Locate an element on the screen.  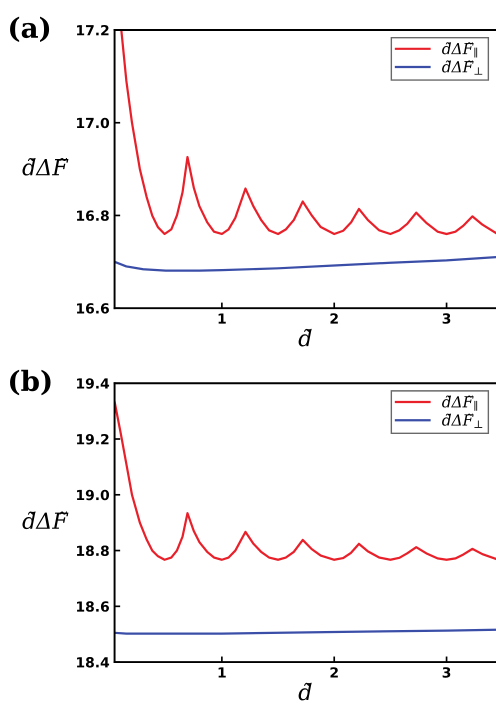
chart-title: (a) is located at coordinates (30, 29).